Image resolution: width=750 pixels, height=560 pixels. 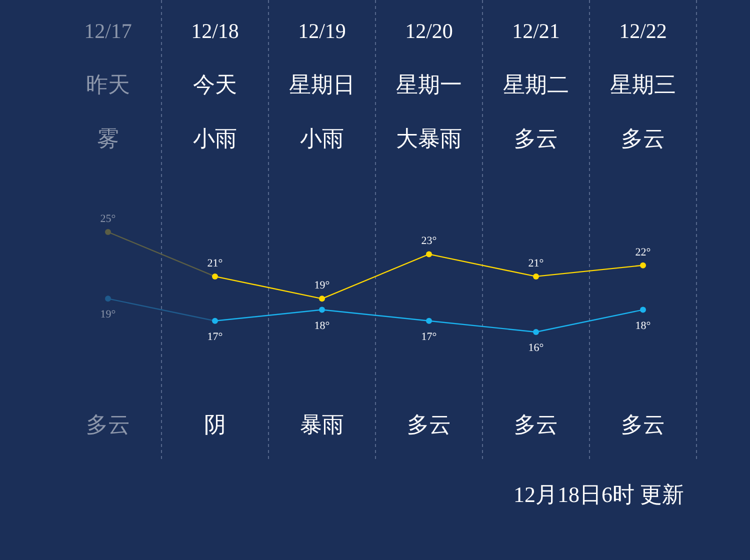 What do you see at coordinates (322, 84) in the screenshot?
I see `text: 星期日` at bounding box center [322, 84].